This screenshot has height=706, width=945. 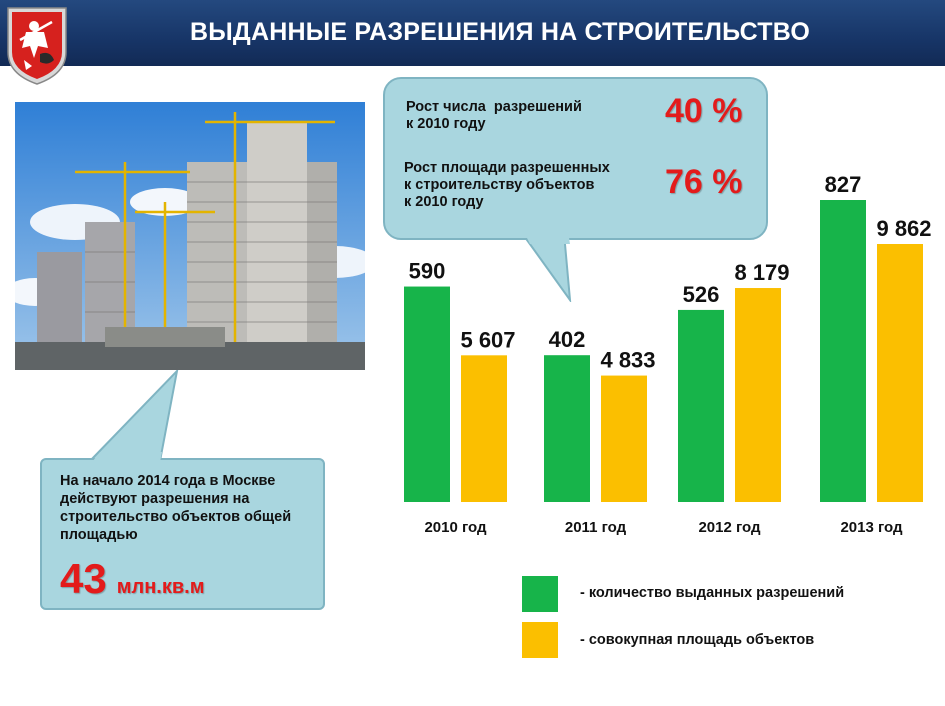 I want to click on total-area-number: 43, so click(x=83, y=578).